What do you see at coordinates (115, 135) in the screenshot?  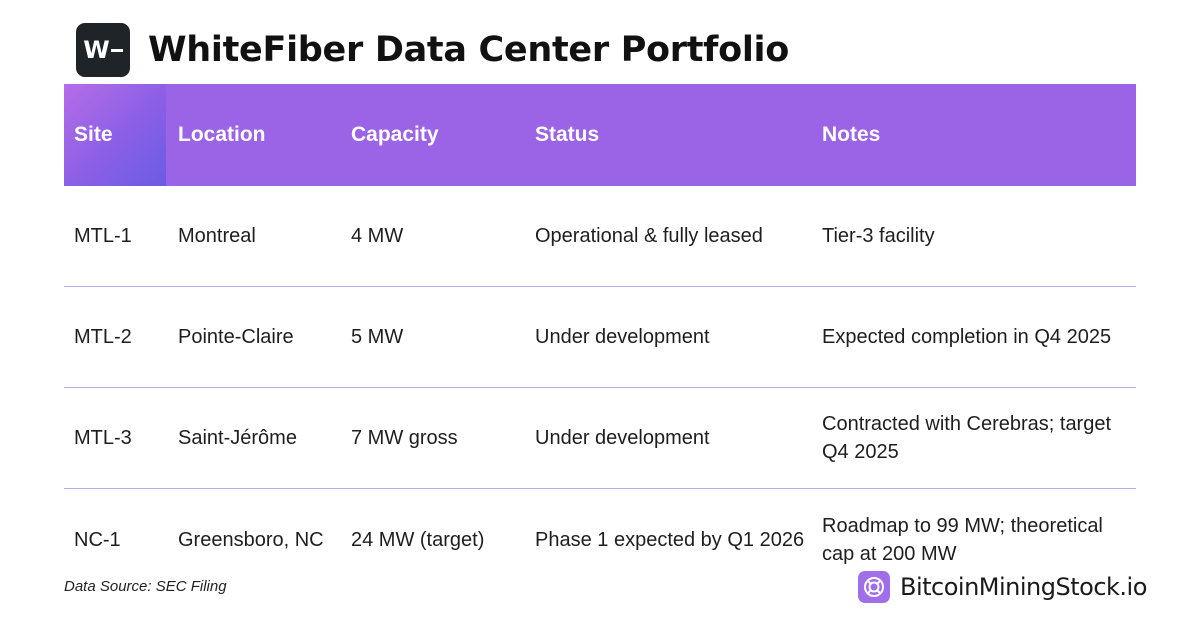 I see `site-header-gradient` at bounding box center [115, 135].